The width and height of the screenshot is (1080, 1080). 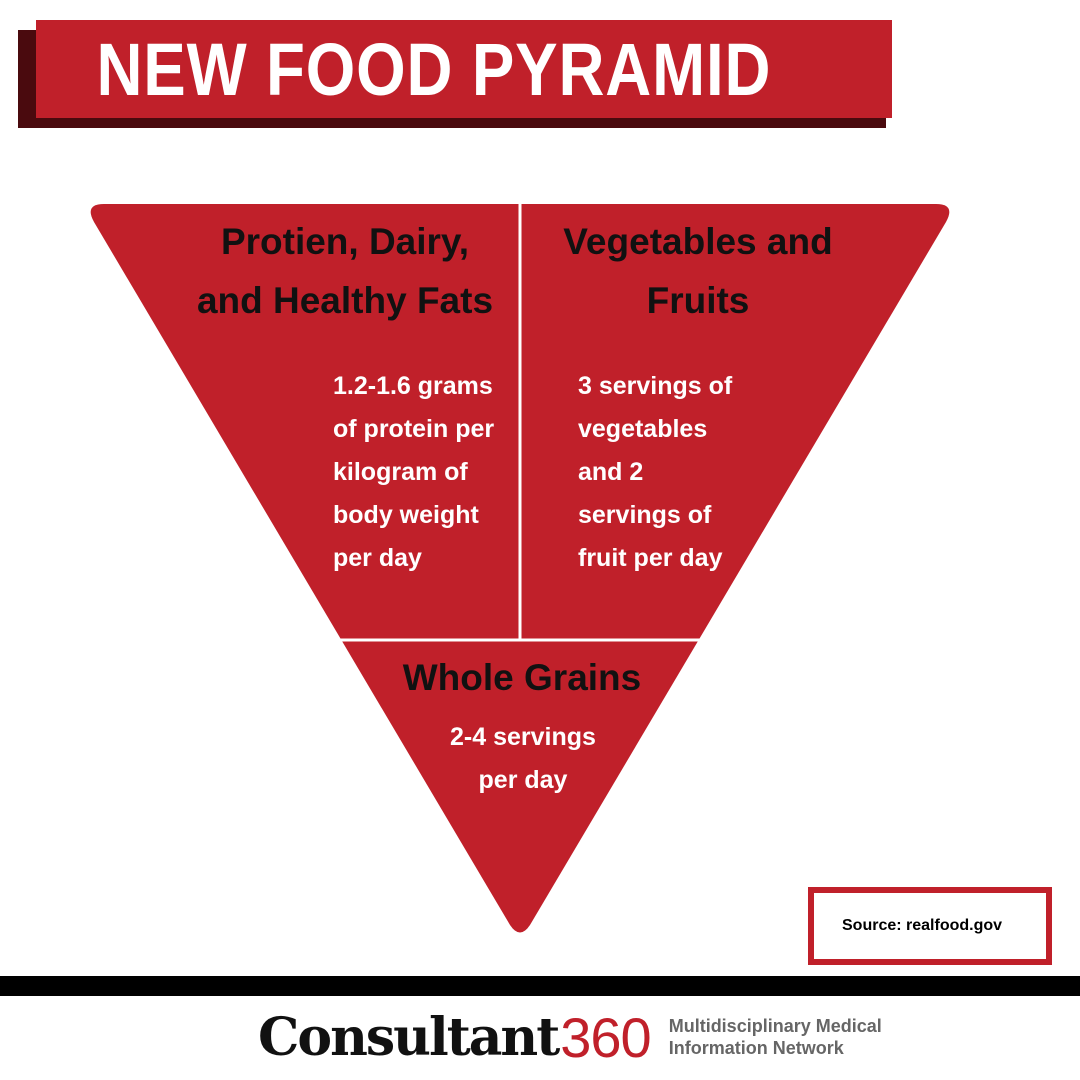 I want to click on brand-number: 360, so click(x=605, y=1037).